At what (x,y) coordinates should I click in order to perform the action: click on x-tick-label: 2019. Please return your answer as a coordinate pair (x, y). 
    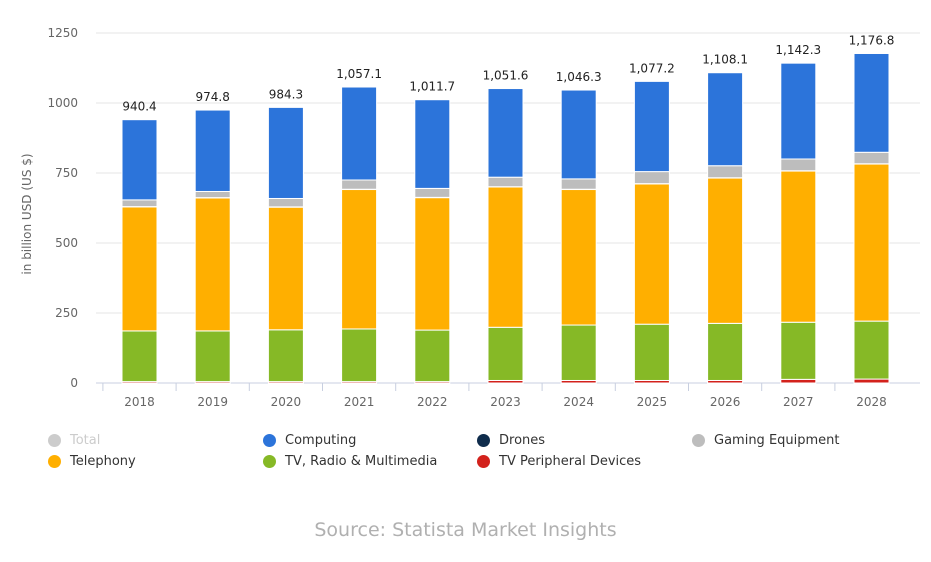
    Looking at the image, I should click on (212, 402).